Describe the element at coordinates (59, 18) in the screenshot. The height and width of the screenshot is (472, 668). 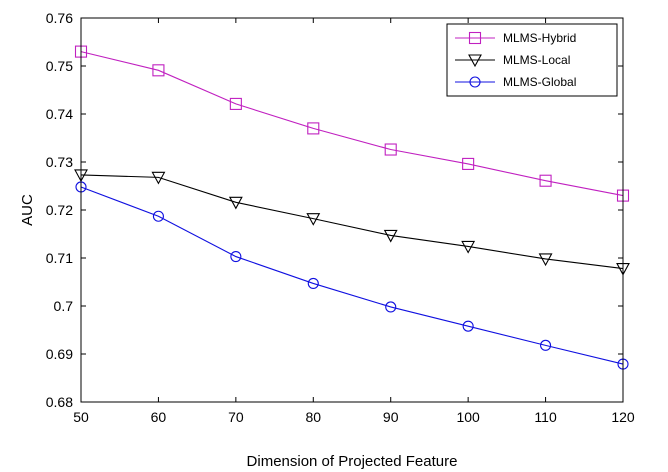
I see `y-tick-label: 0.76` at that location.